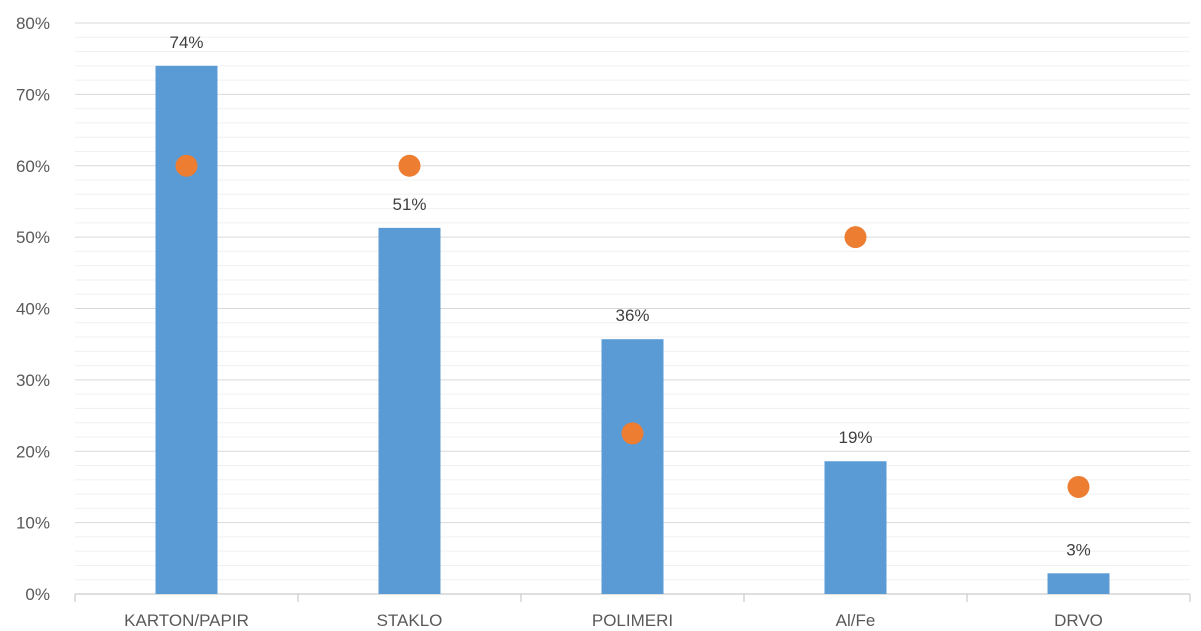 This screenshot has height=631, width=1201. I want to click on x-tick-label: KARTON/PAPIR, so click(186, 620).